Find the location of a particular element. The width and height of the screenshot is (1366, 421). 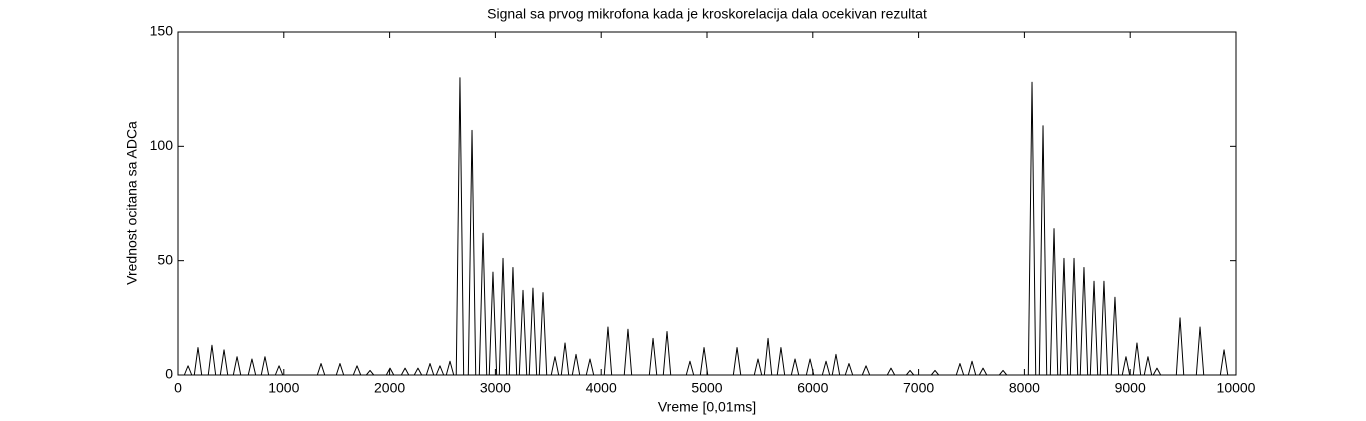

x-tick-label: 7000 is located at coordinates (918, 388).